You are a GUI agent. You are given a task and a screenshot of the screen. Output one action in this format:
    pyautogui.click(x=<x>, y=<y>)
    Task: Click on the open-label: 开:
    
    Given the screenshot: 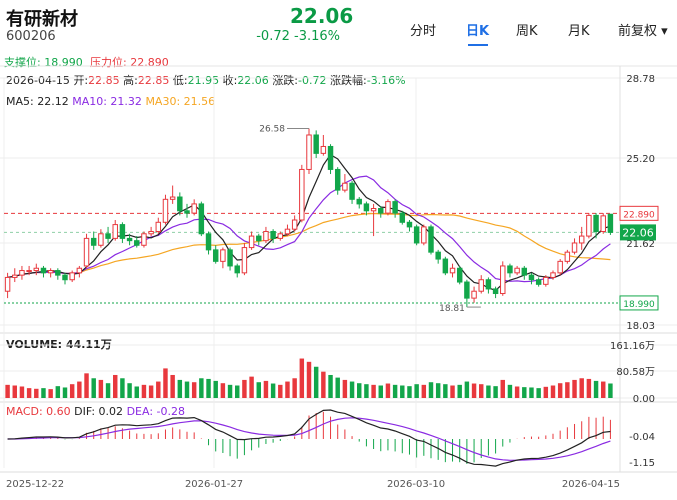 What is the action you would take?
    pyautogui.click(x=81, y=80)
    